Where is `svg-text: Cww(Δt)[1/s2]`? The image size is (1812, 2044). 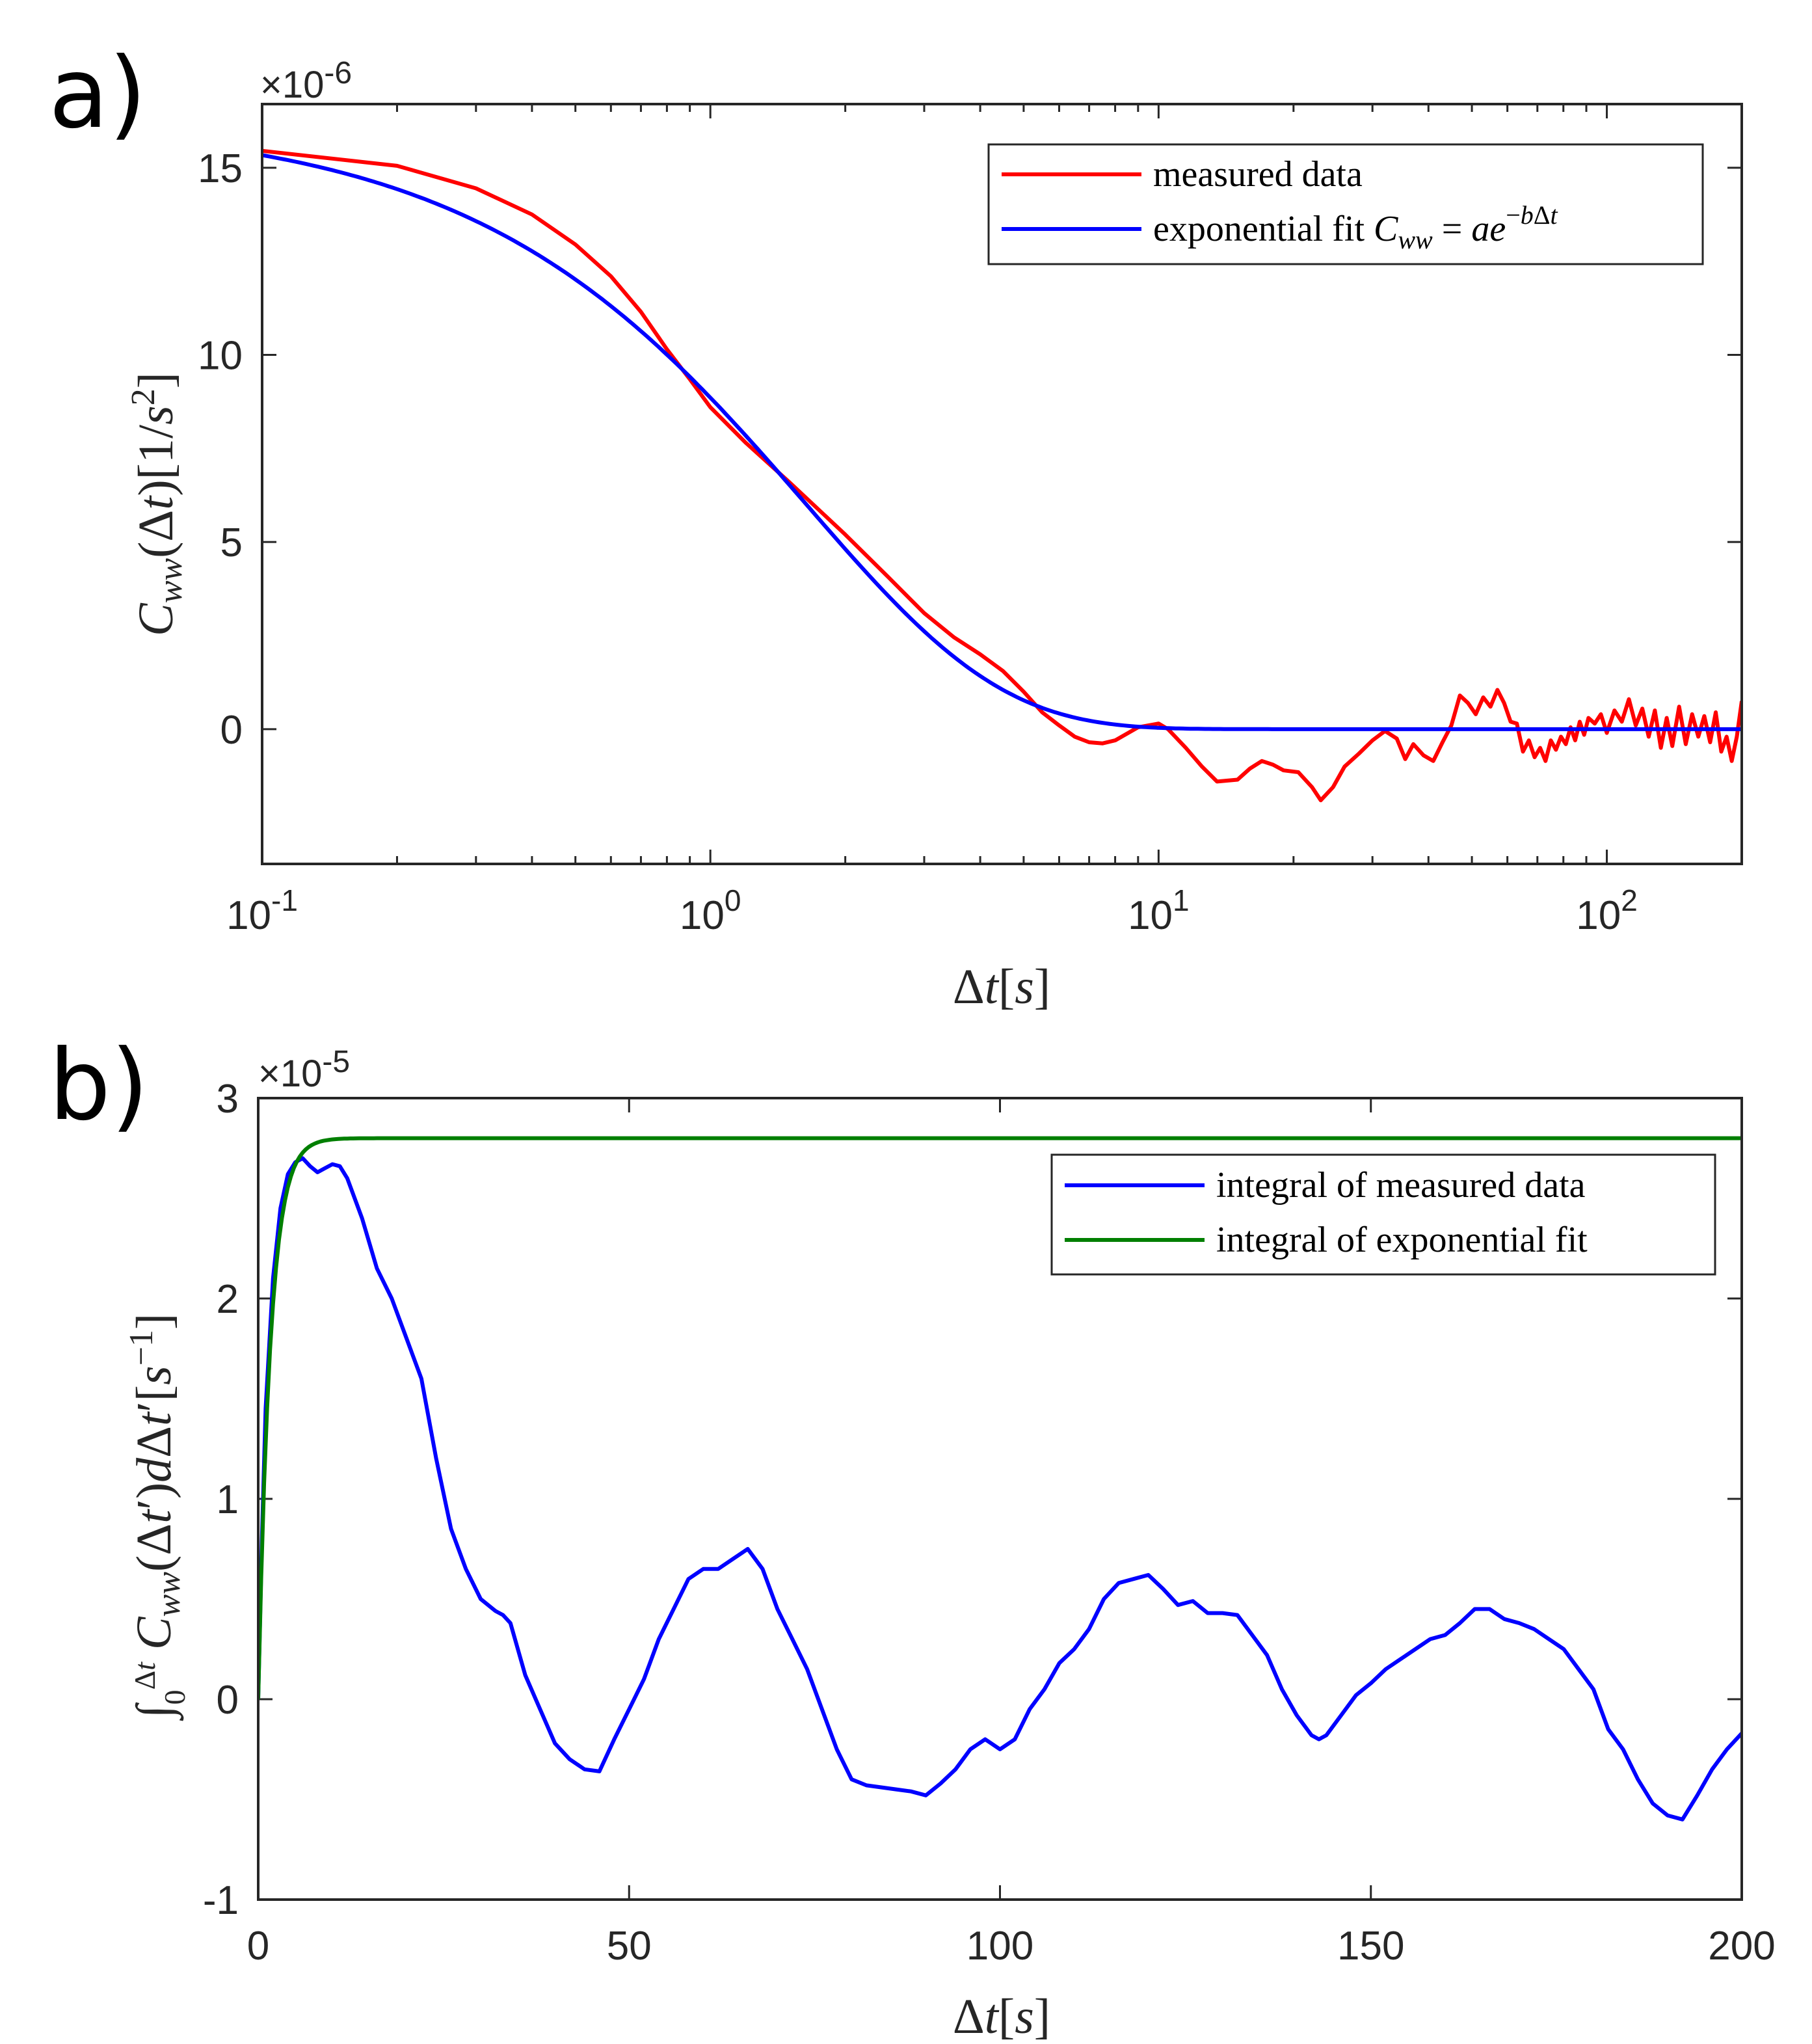 svg-text: Cww(Δt)[1/s2] is located at coordinates (157, 504).